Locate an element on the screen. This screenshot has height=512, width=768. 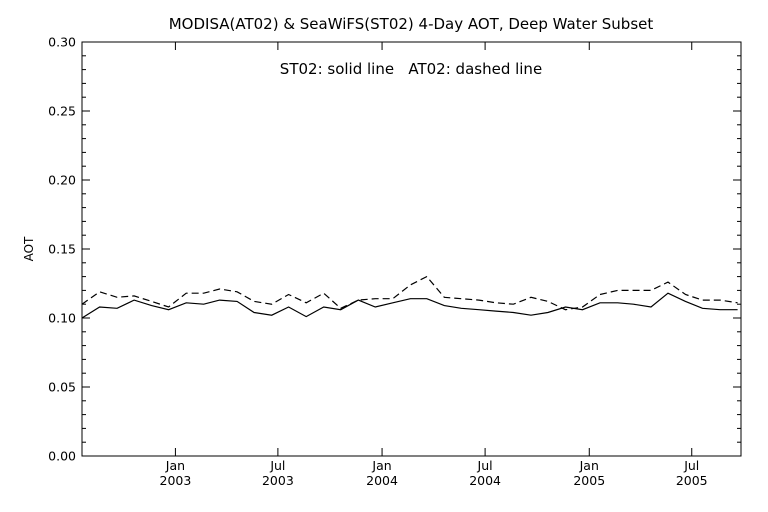
line-style-annotation: ST02: solid line AT02: dashed line is located at coordinates (411, 69).